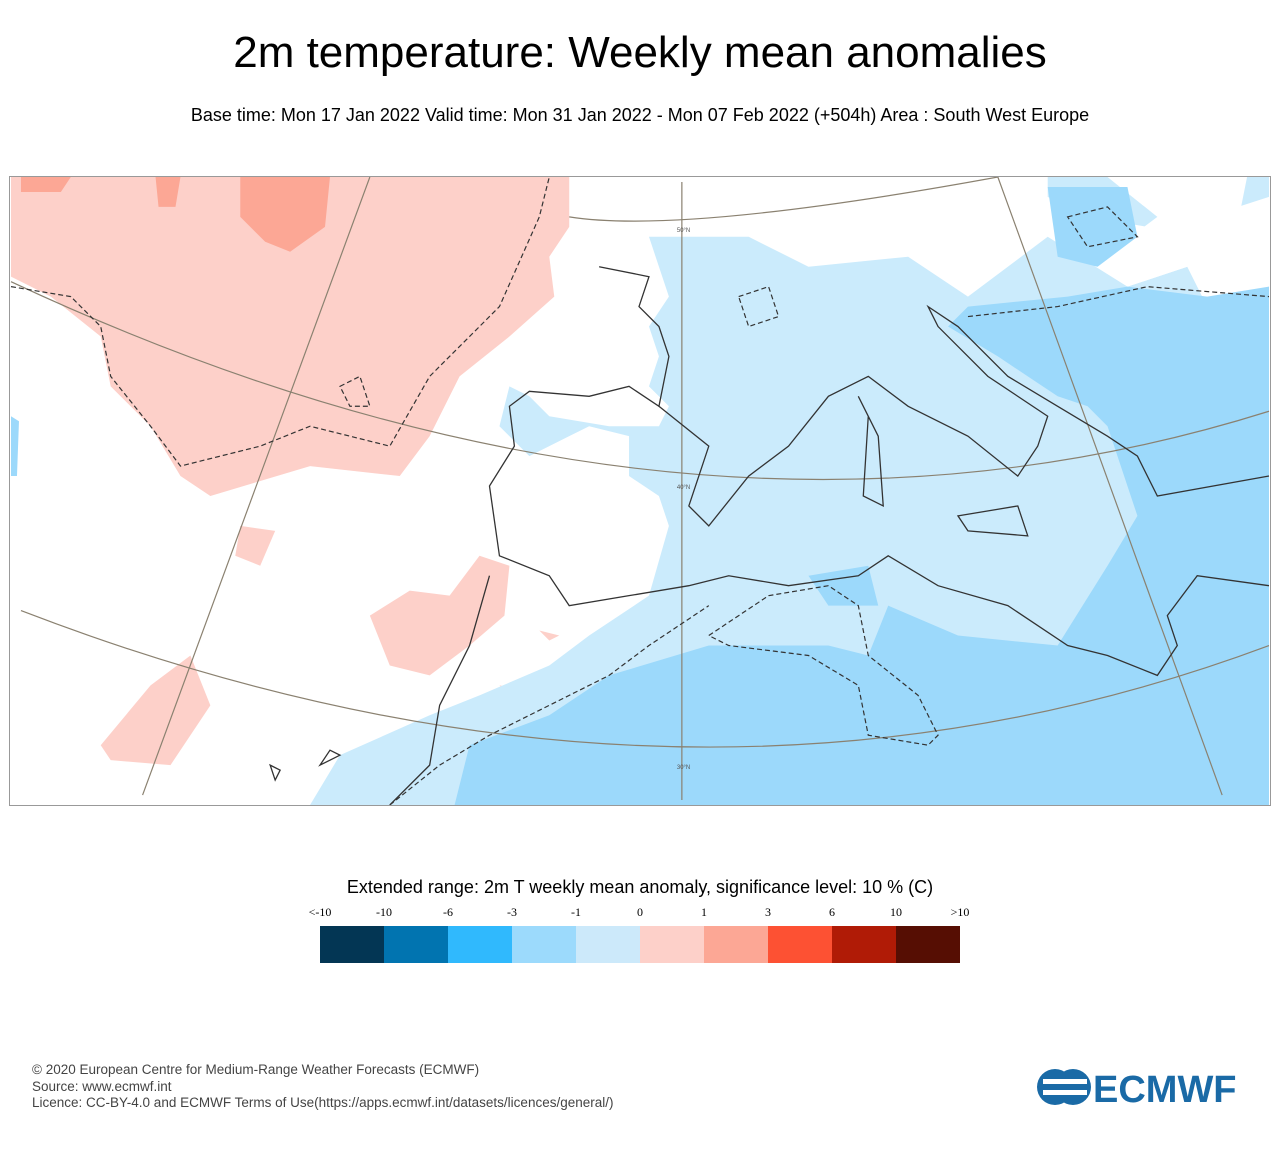 The image size is (1280, 1152). Describe the element at coordinates (896, 912) in the screenshot. I see `legend-tick-label: 10` at that location.